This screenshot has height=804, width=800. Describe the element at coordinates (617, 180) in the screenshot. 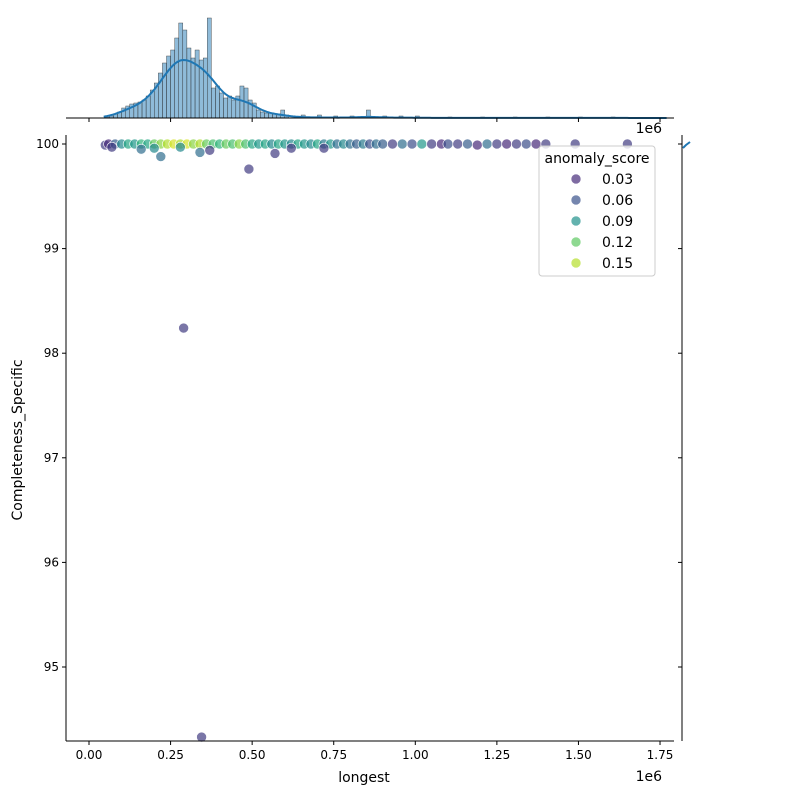

I see `legend-label: 0.03` at that location.